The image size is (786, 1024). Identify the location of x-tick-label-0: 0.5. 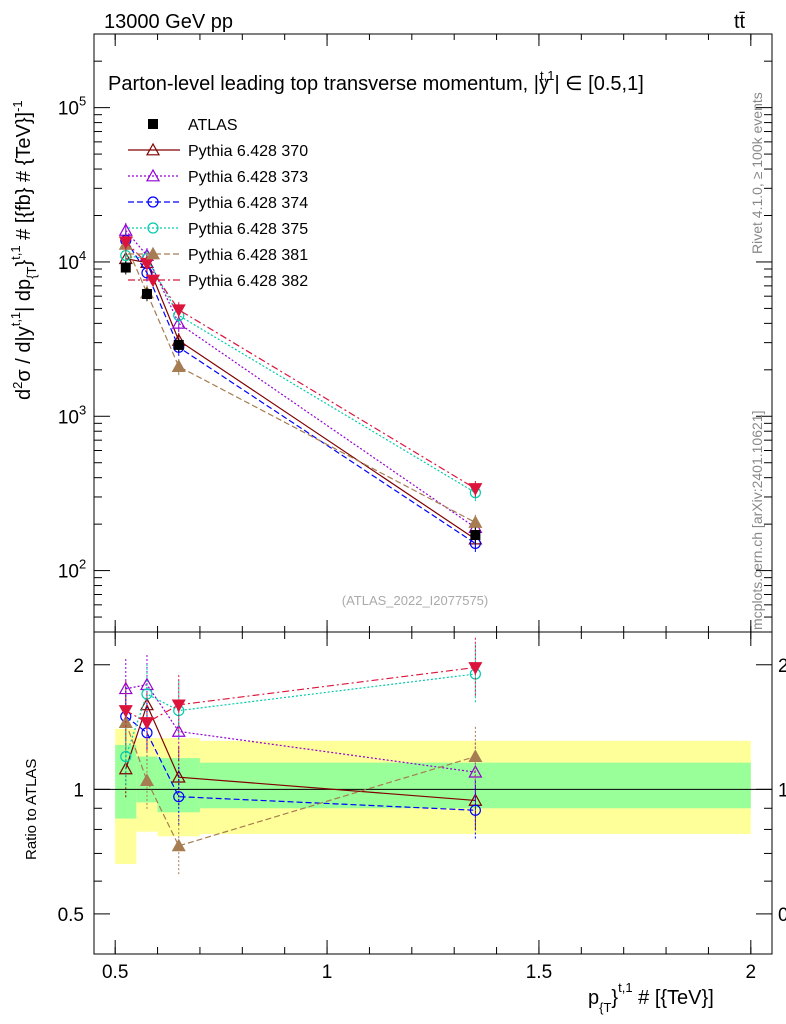
(115, 972).